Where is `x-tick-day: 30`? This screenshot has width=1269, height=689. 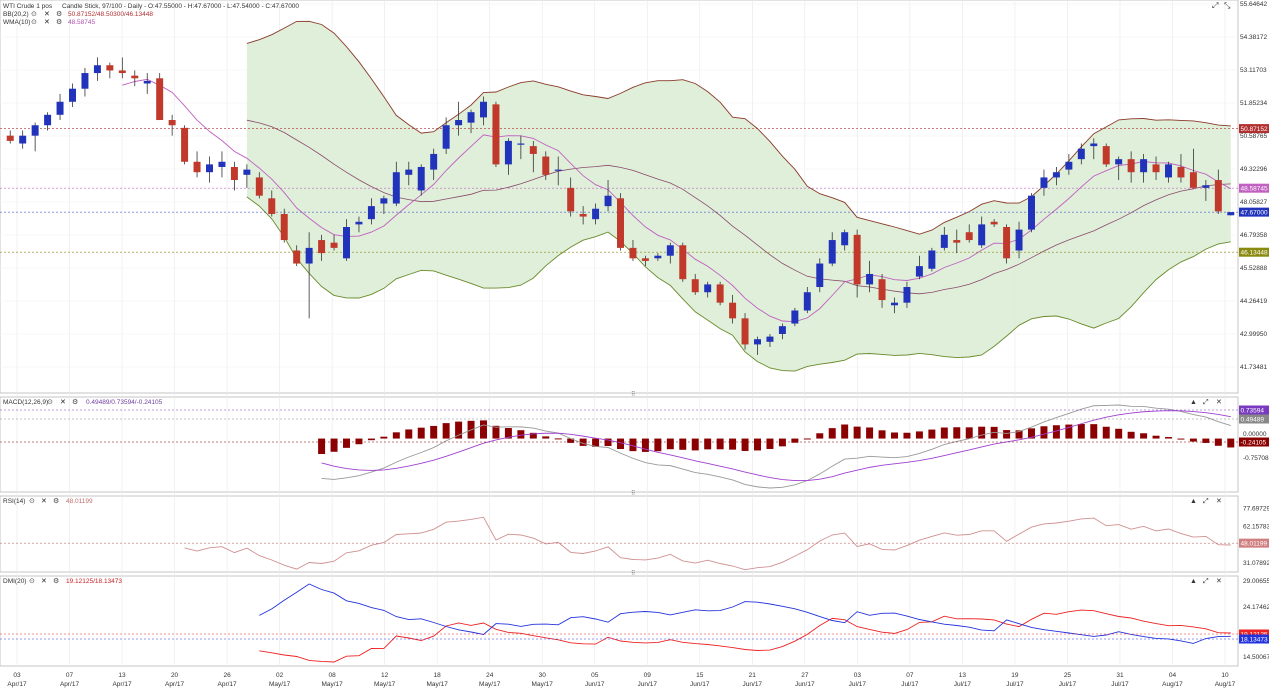
x-tick-day: 30 is located at coordinates (543, 675).